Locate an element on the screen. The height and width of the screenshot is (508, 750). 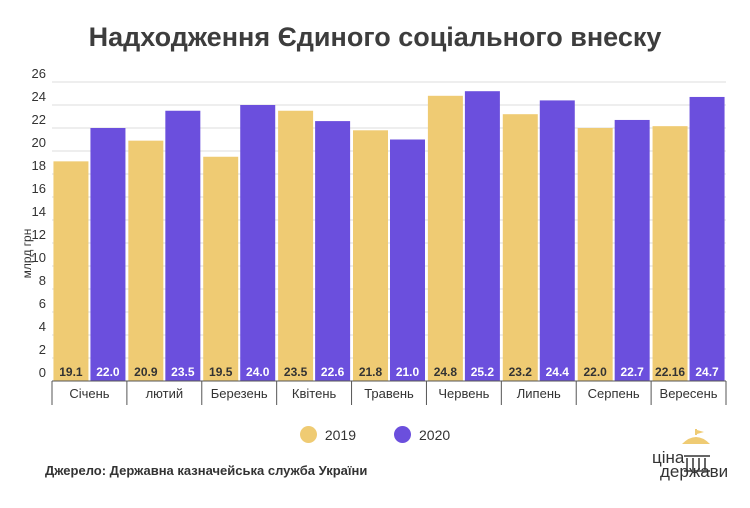
legend-swatch-2019 is located at coordinates (308, 434).